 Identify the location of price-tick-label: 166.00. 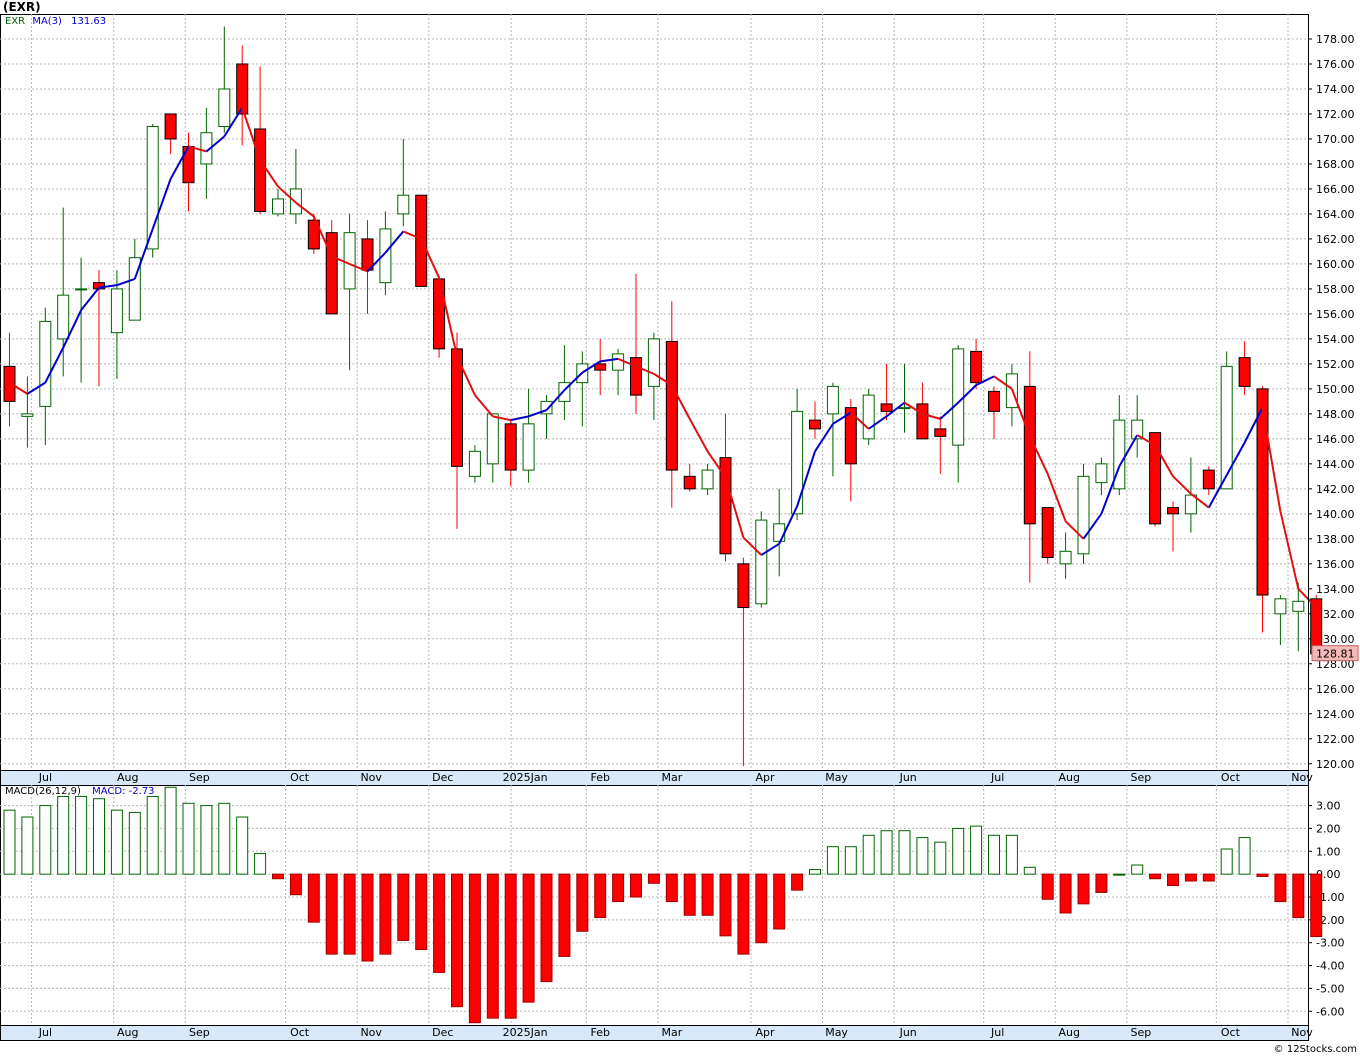
(1335, 189).